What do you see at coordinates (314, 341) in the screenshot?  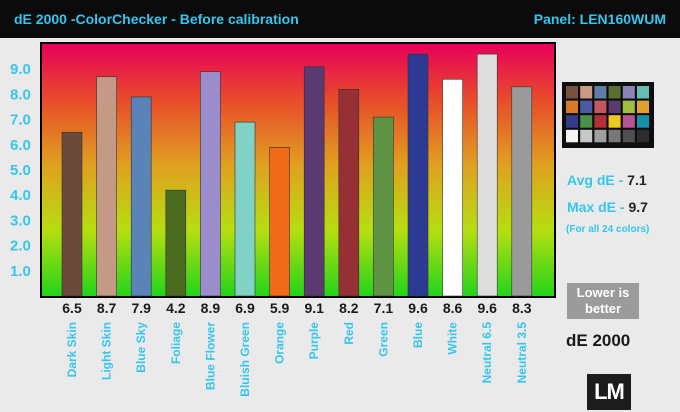 I see `category-label: Purple` at bounding box center [314, 341].